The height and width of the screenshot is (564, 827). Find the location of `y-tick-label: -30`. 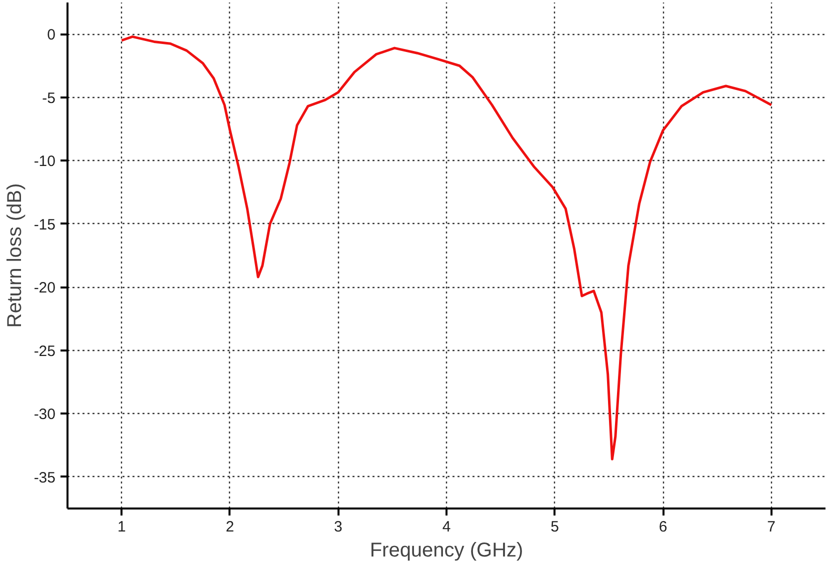

y-tick-label: -30 is located at coordinates (45, 415).